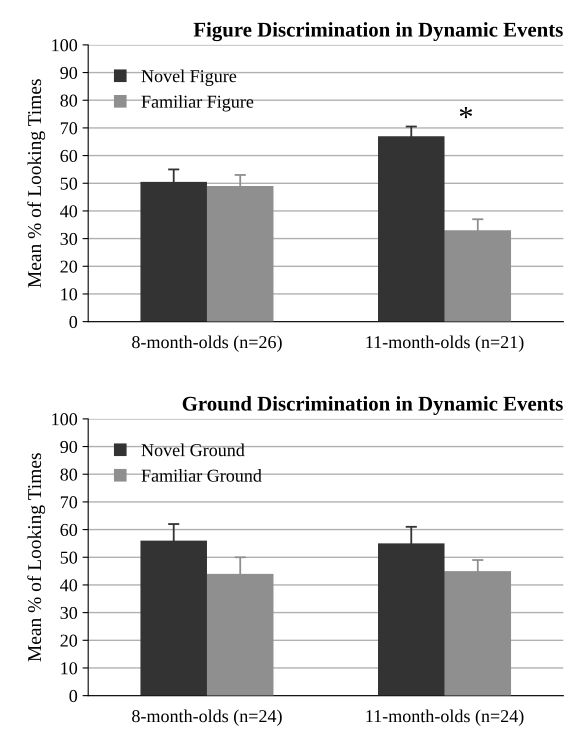 The height and width of the screenshot is (748, 569). What do you see at coordinates (445, 344) in the screenshot?
I see `x-tick-label: 11-month-olds (n=21)` at bounding box center [445, 344].